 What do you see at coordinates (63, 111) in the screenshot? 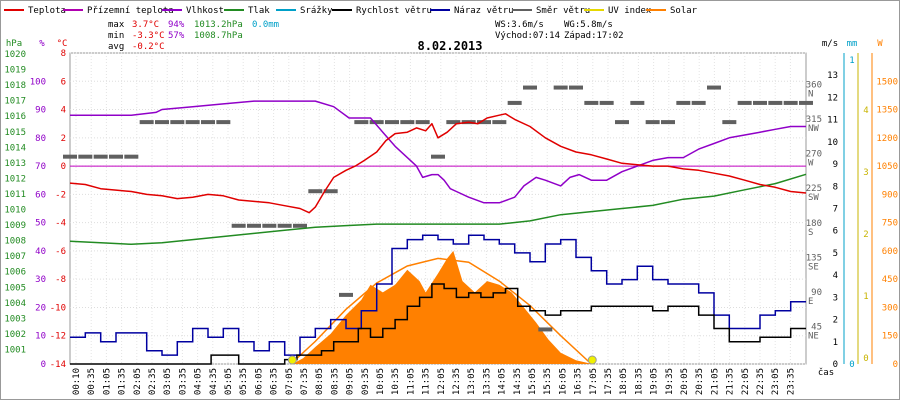
I see `temp-tick: 4` at bounding box center [63, 111].